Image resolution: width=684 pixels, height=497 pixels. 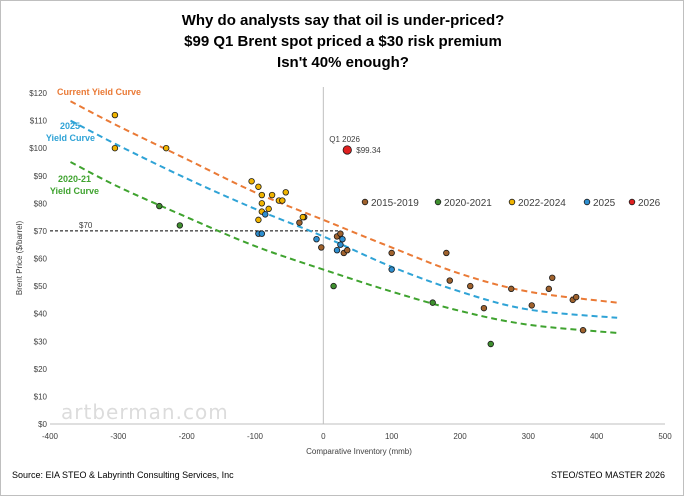 I want to click on x-tick-label: -200, so click(x=187, y=436).